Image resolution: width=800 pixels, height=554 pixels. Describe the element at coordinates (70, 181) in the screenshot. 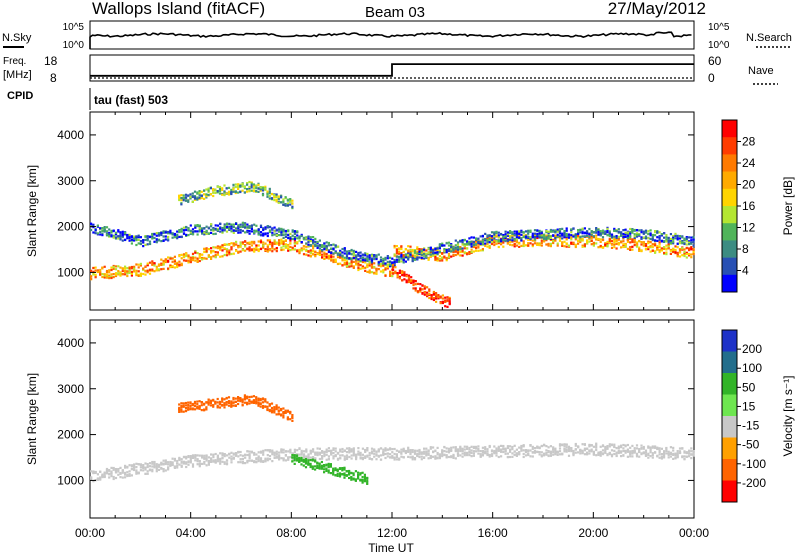

I see `y-tick-label: 3000` at that location.